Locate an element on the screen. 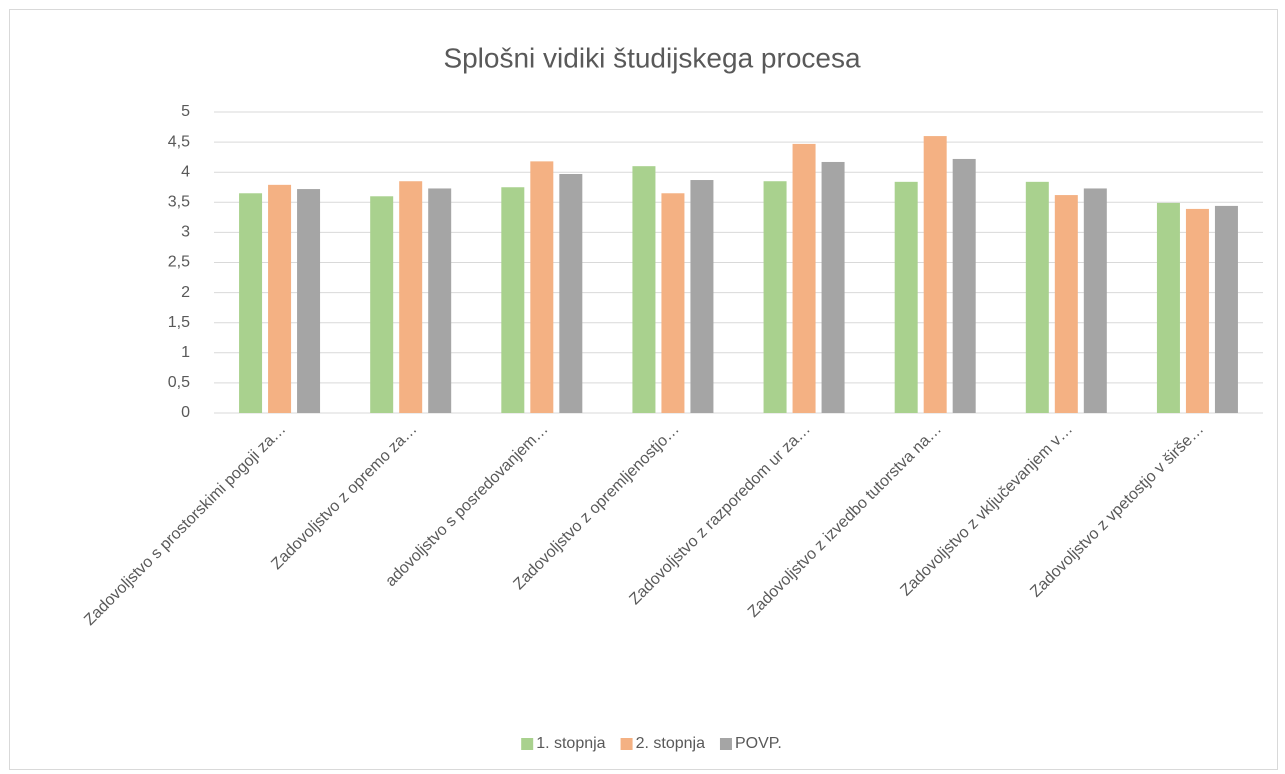 This screenshot has width=1285, height=774. y-tick-label: 4 is located at coordinates (185, 171).